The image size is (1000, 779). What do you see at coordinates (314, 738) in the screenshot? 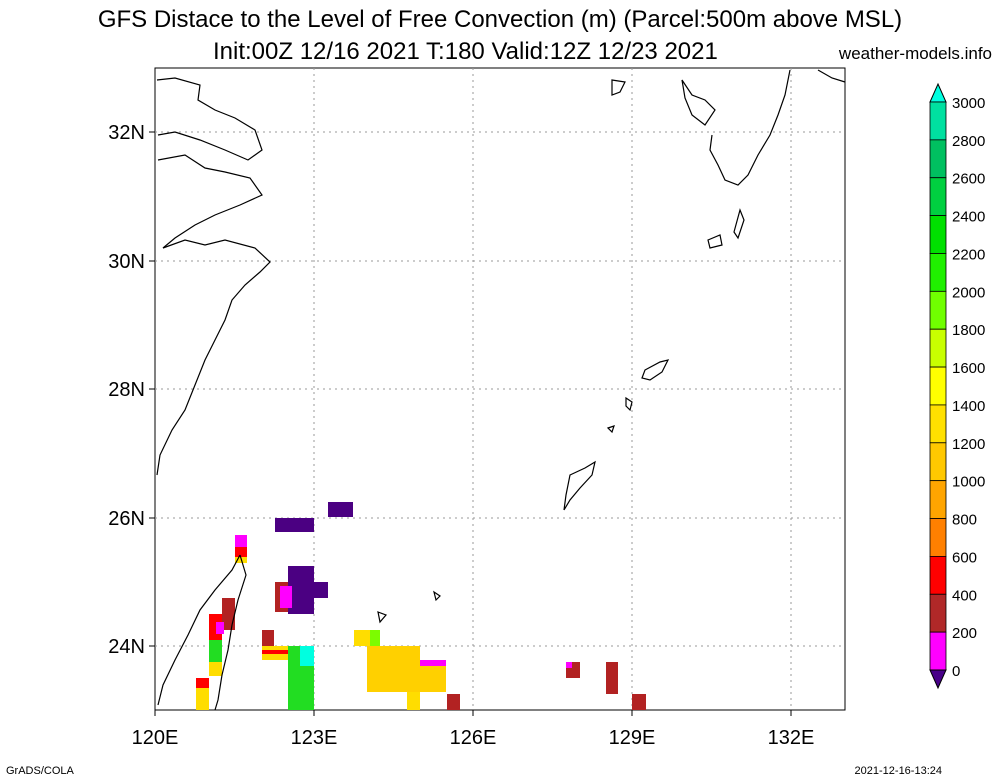
I see `lon-label-123E: 123E` at bounding box center [314, 738].